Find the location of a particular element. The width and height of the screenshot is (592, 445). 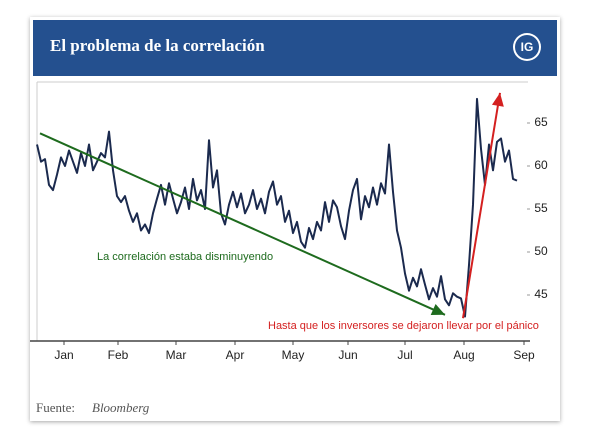

x-tick-label: Apr is located at coordinates (235, 355).